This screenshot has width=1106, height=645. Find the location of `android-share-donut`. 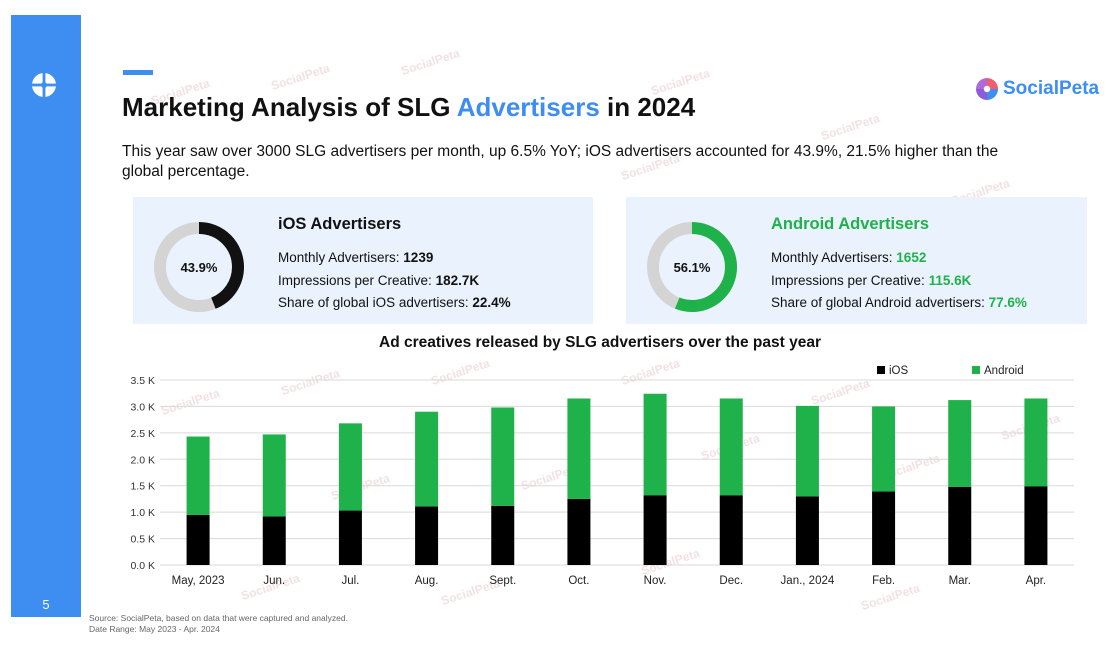

android-share-donut is located at coordinates (692, 267).